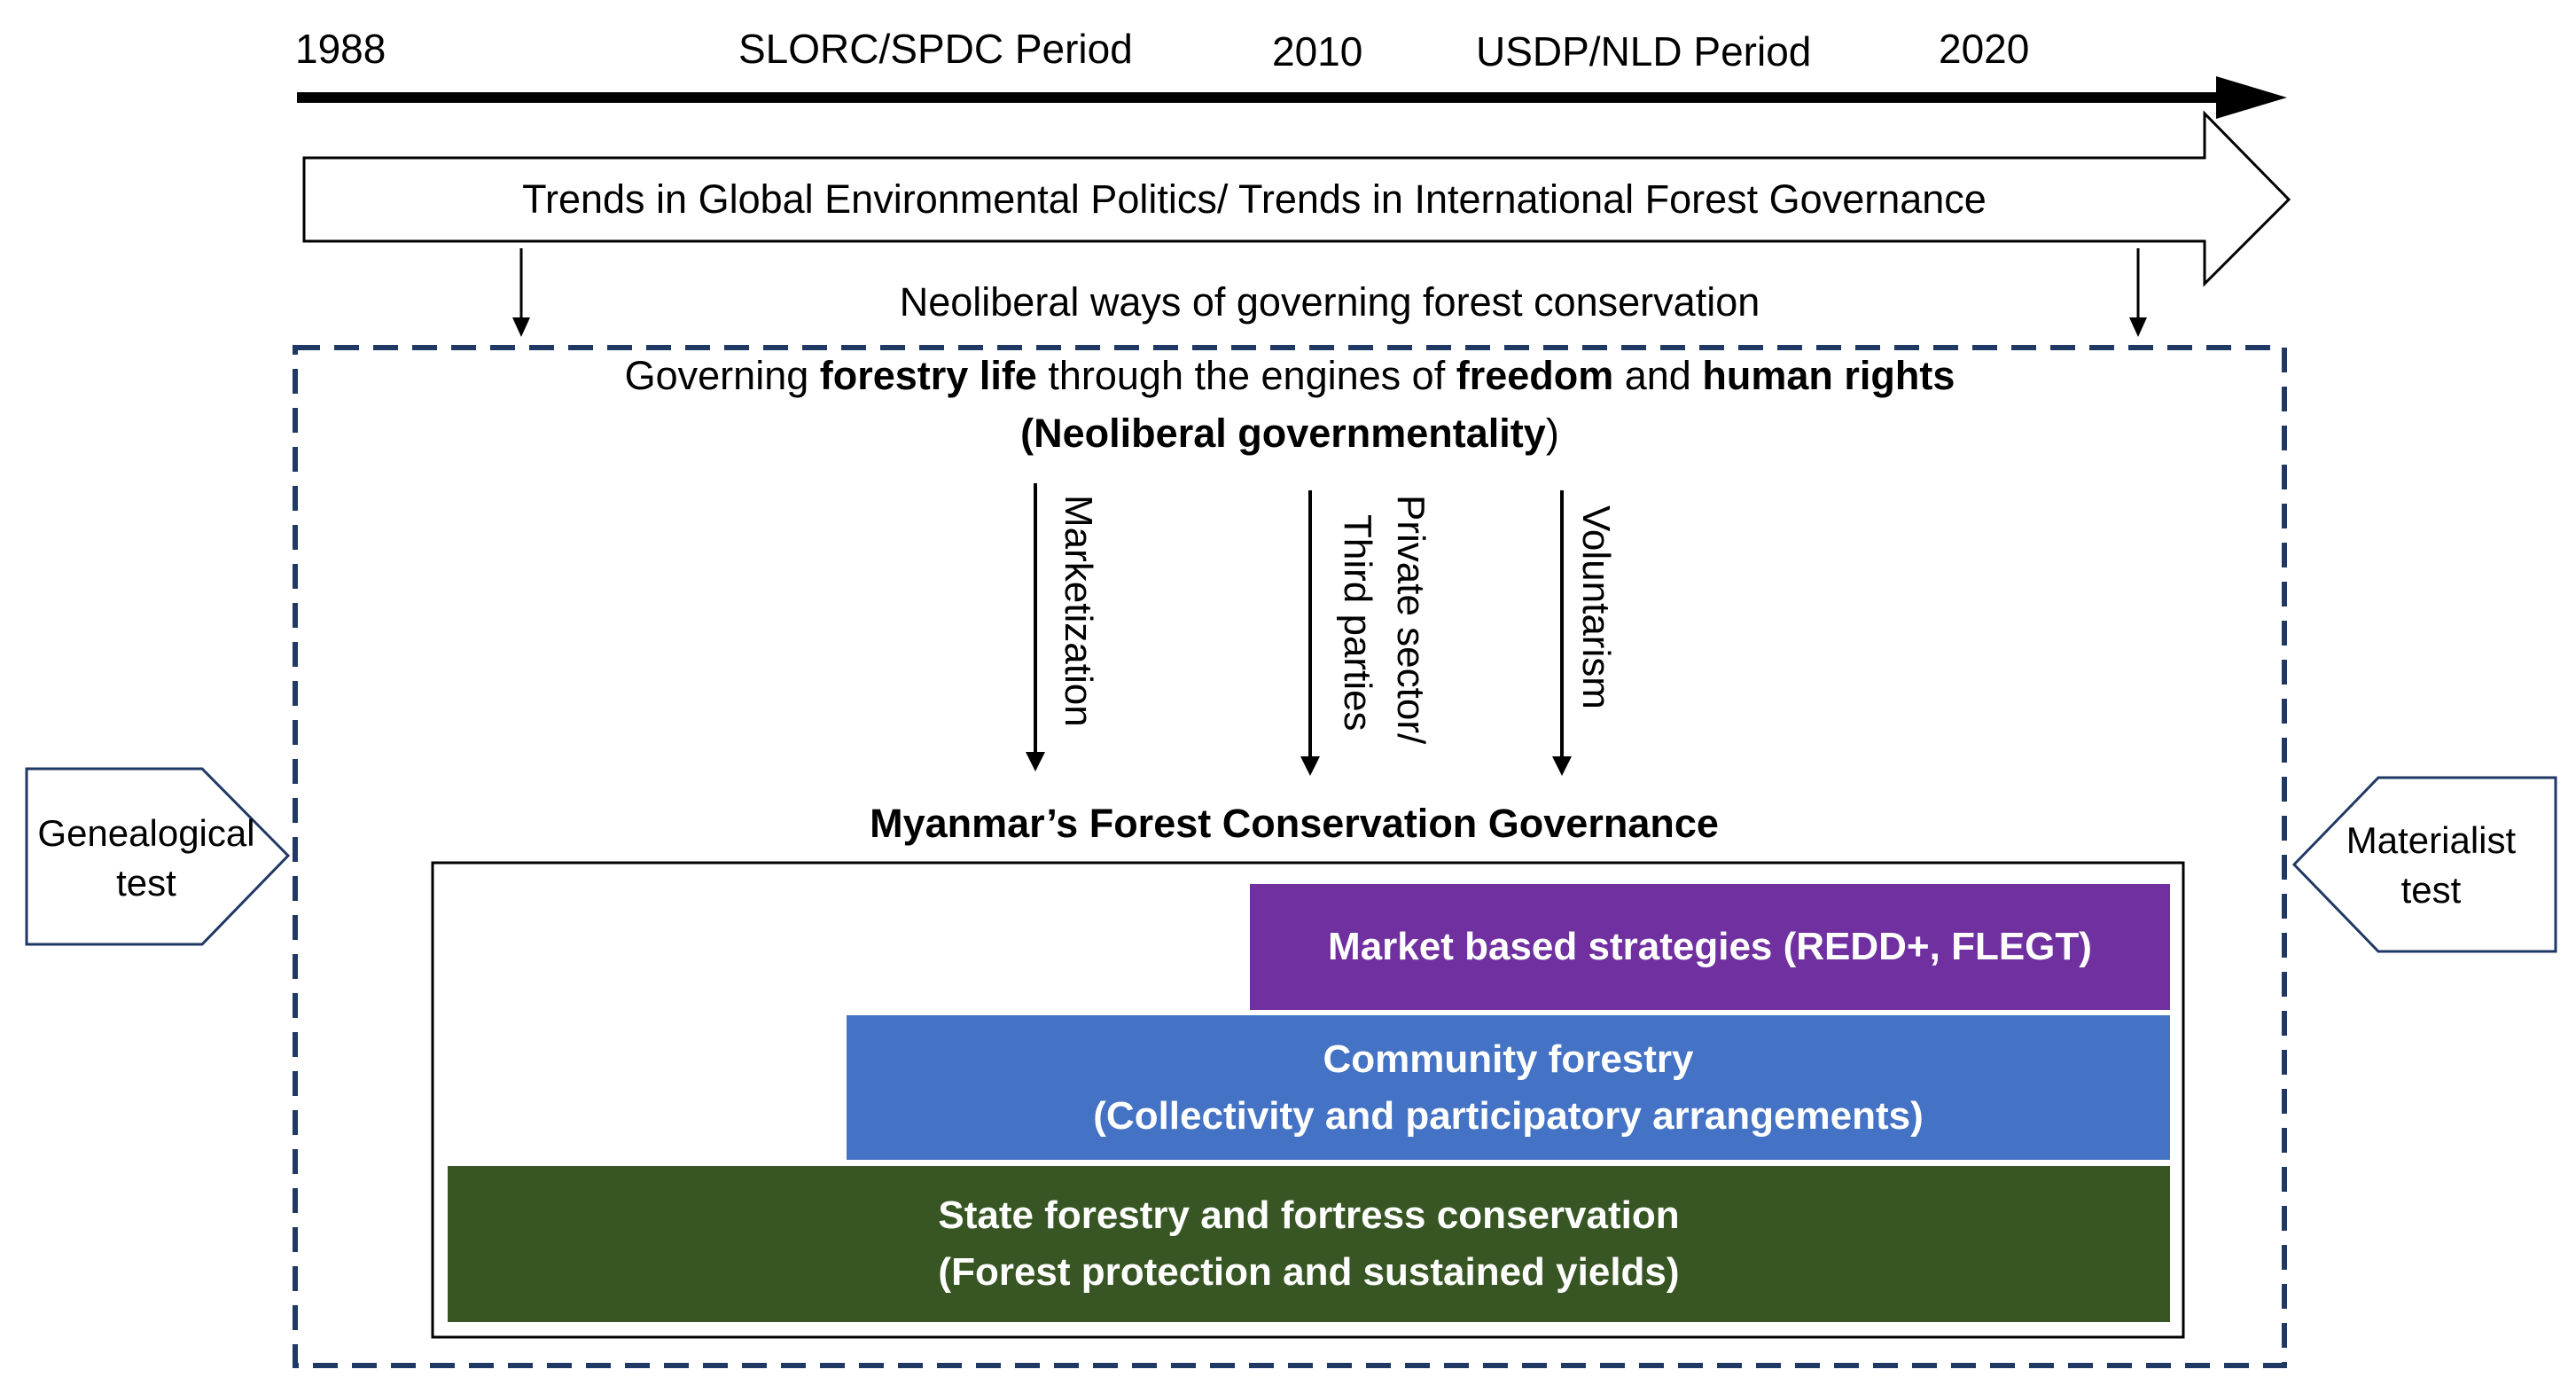  I want to click on governing-text-2: through the engines of, so click(1246, 375).